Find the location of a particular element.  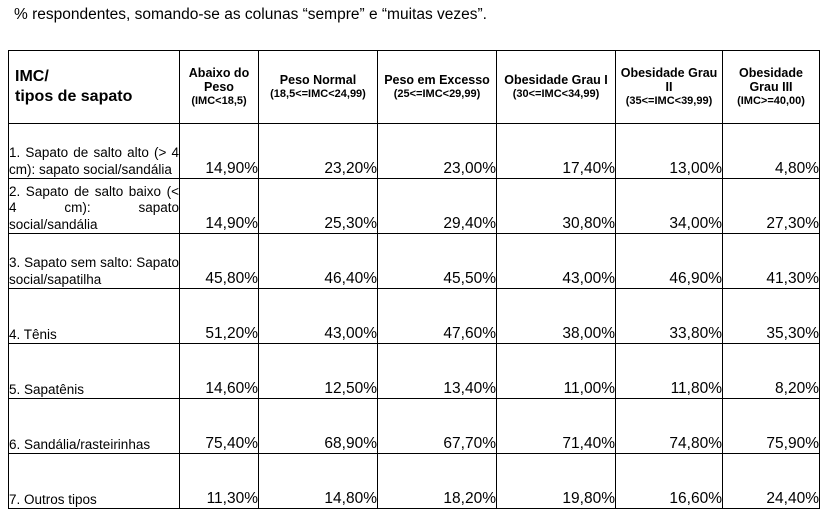

value-cell: 14,60% is located at coordinates (219, 371).